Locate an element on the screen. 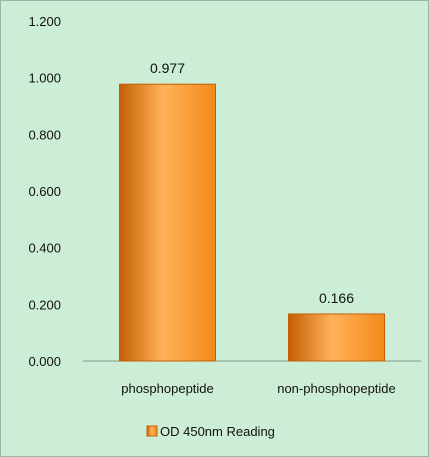 This screenshot has height=457, width=429. y-tick-label: 1.000 is located at coordinates (44, 78).